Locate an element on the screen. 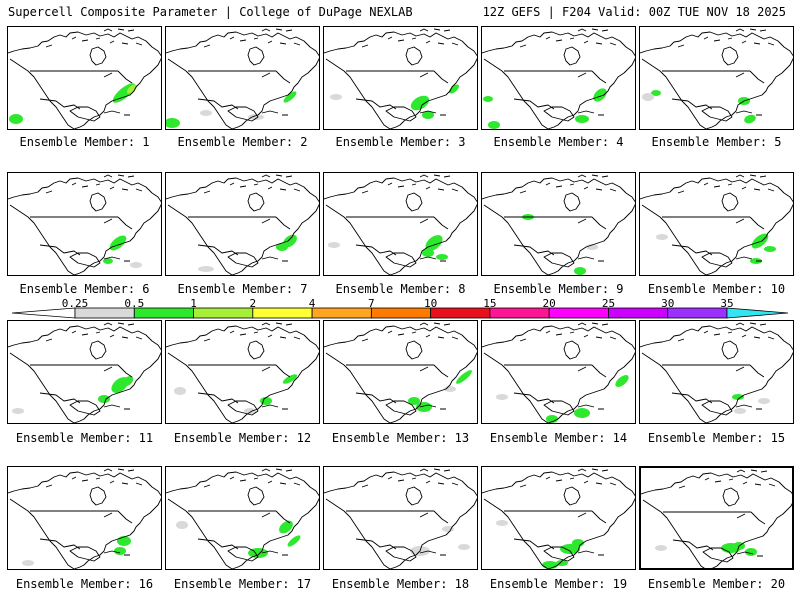 Image resolution: width=800 pixels, height=600 pixels. member-label: Ensemble Member: 18 is located at coordinates (400, 584).